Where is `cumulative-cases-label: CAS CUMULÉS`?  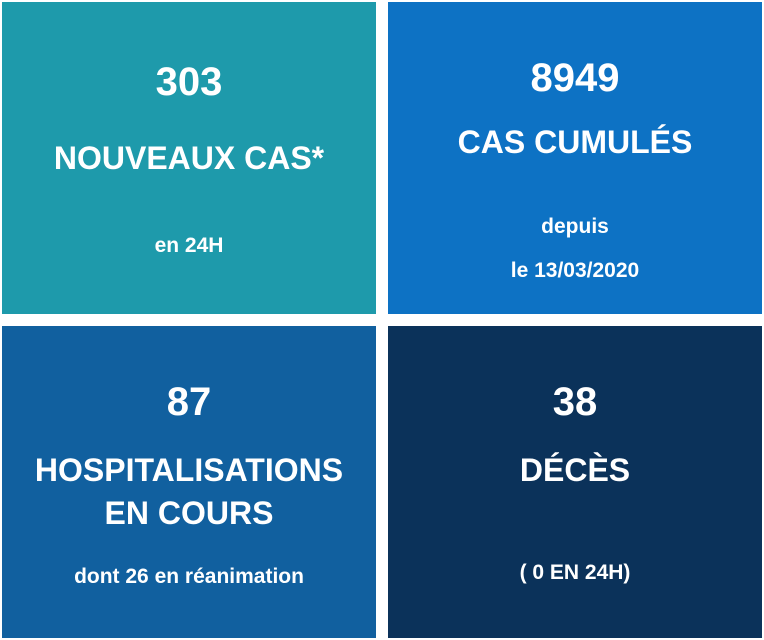
cumulative-cases-label: CAS CUMULÉS is located at coordinates (575, 142).